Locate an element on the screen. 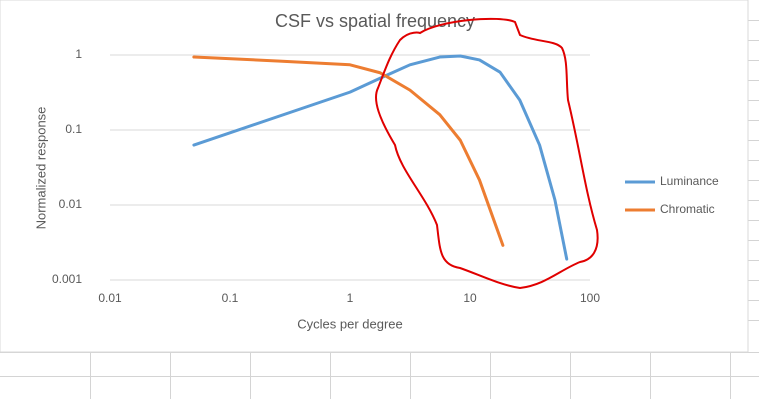 The height and width of the screenshot is (399, 759). legend-label: Chromatic is located at coordinates (687, 209).